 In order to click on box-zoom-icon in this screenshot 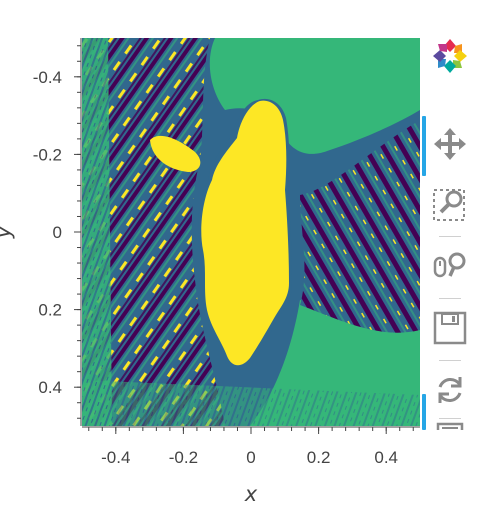, I will do `click(450, 204)`.